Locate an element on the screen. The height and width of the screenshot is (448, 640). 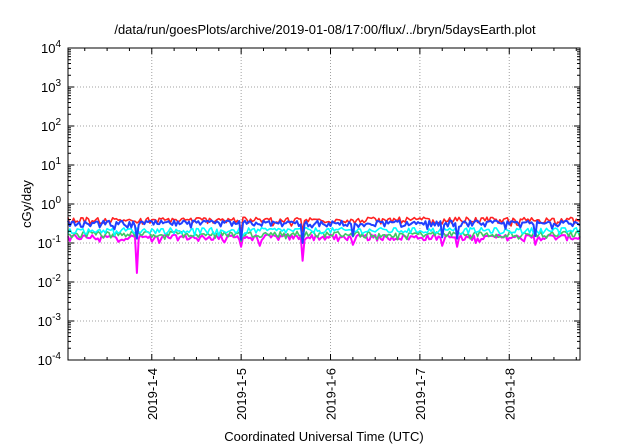
x-tick-label: 2019-1-5 is located at coordinates (241, 394).